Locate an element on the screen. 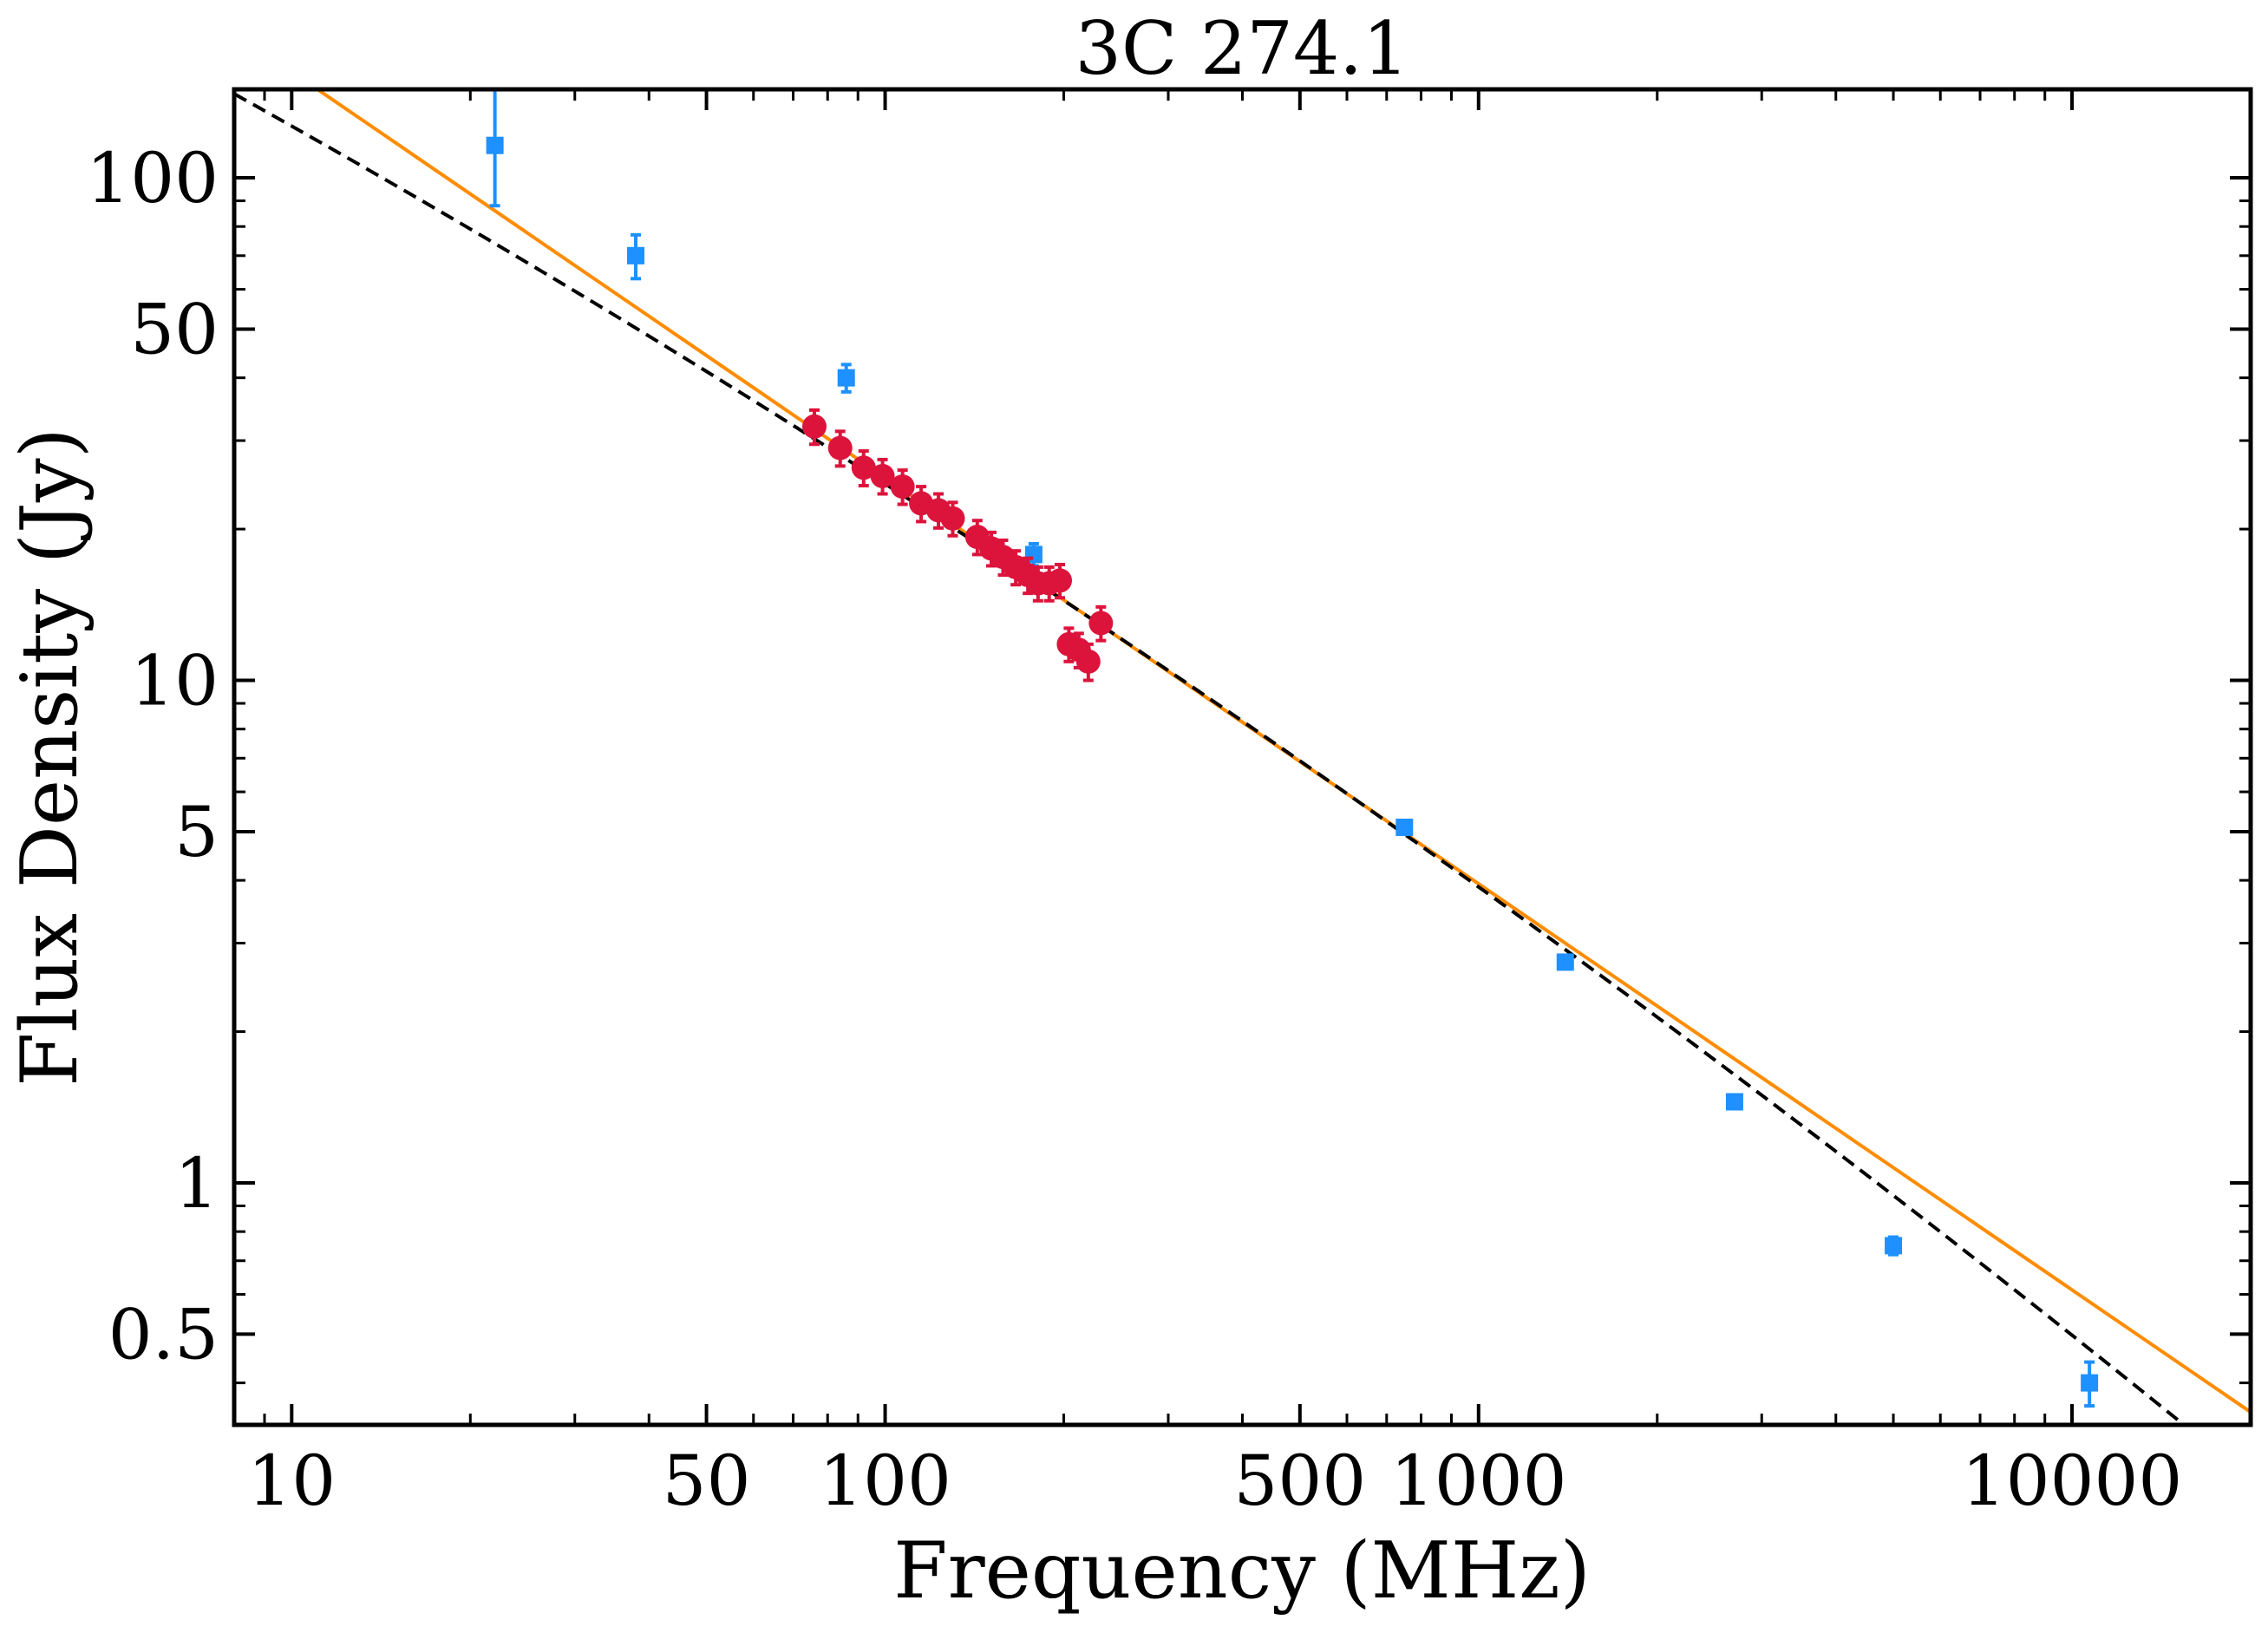 The image size is (2268, 1633). x-tick-label: 10 is located at coordinates (291, 1480).